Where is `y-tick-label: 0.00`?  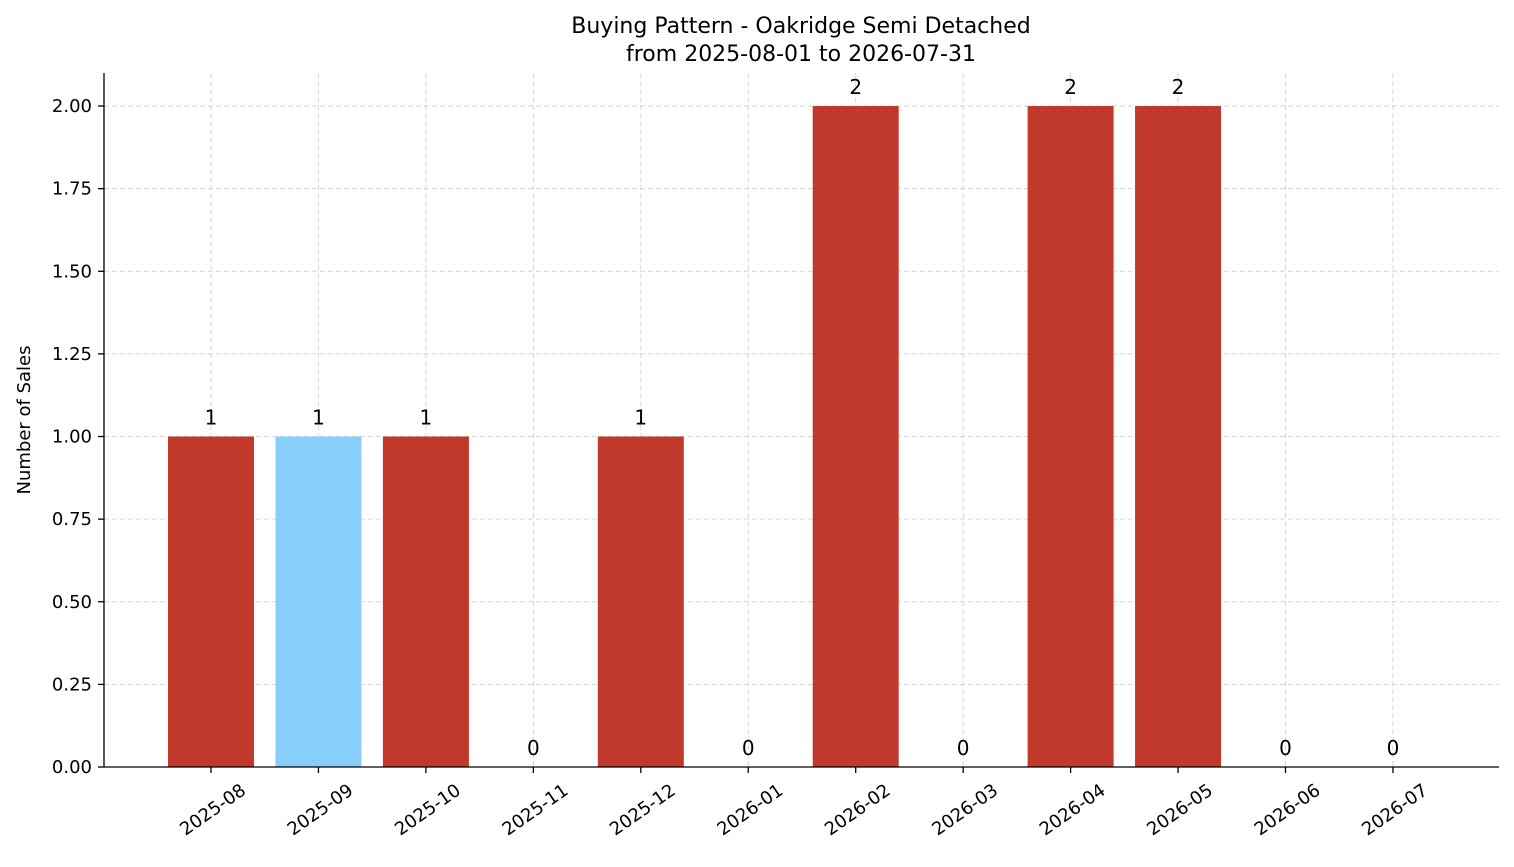 y-tick-label: 0.00 is located at coordinates (72, 767).